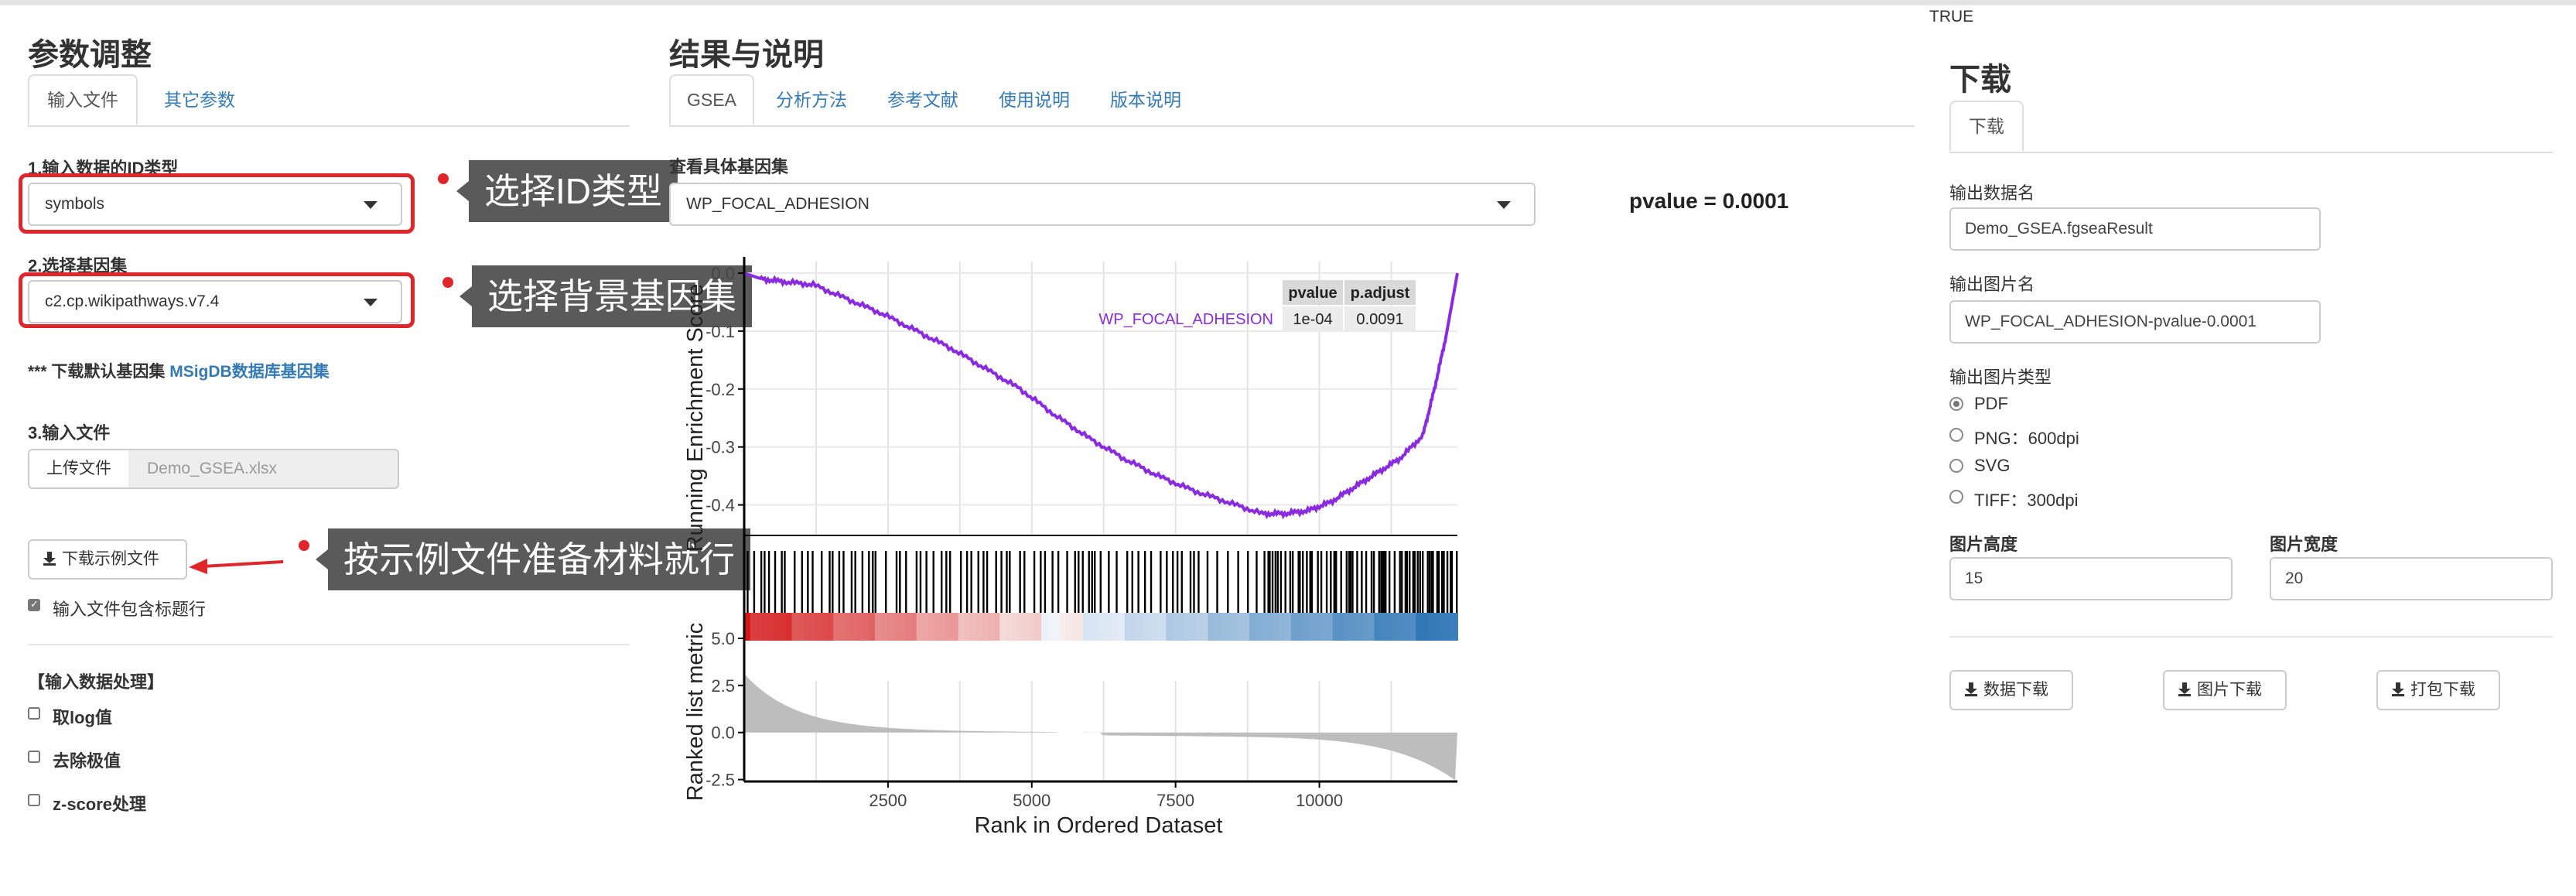 The image size is (2576, 896). I want to click on y-tick-label: -0.2, so click(720, 389).